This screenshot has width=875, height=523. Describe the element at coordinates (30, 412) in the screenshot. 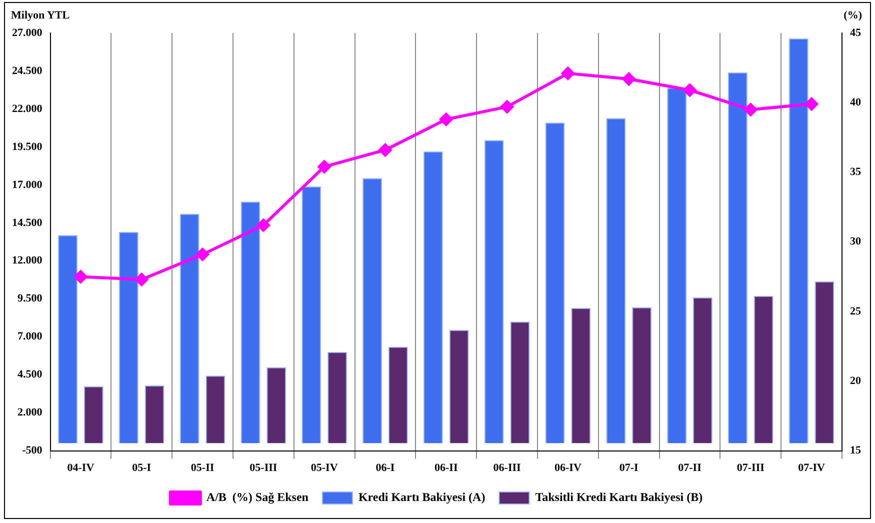

I see `y-tick-label: 2.000` at that location.